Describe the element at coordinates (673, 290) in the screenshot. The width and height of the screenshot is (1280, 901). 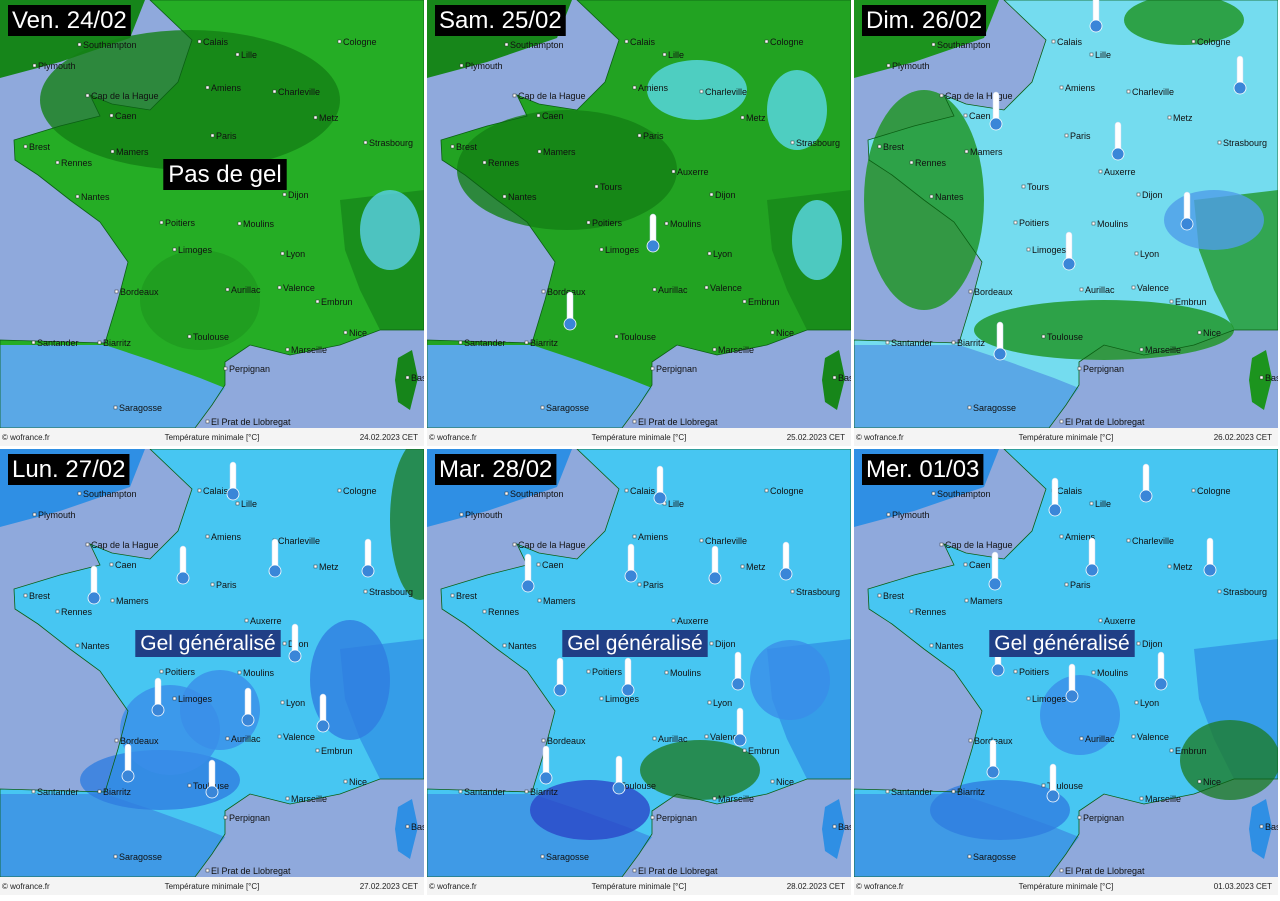
I see `city-label: Aurillac` at that location.